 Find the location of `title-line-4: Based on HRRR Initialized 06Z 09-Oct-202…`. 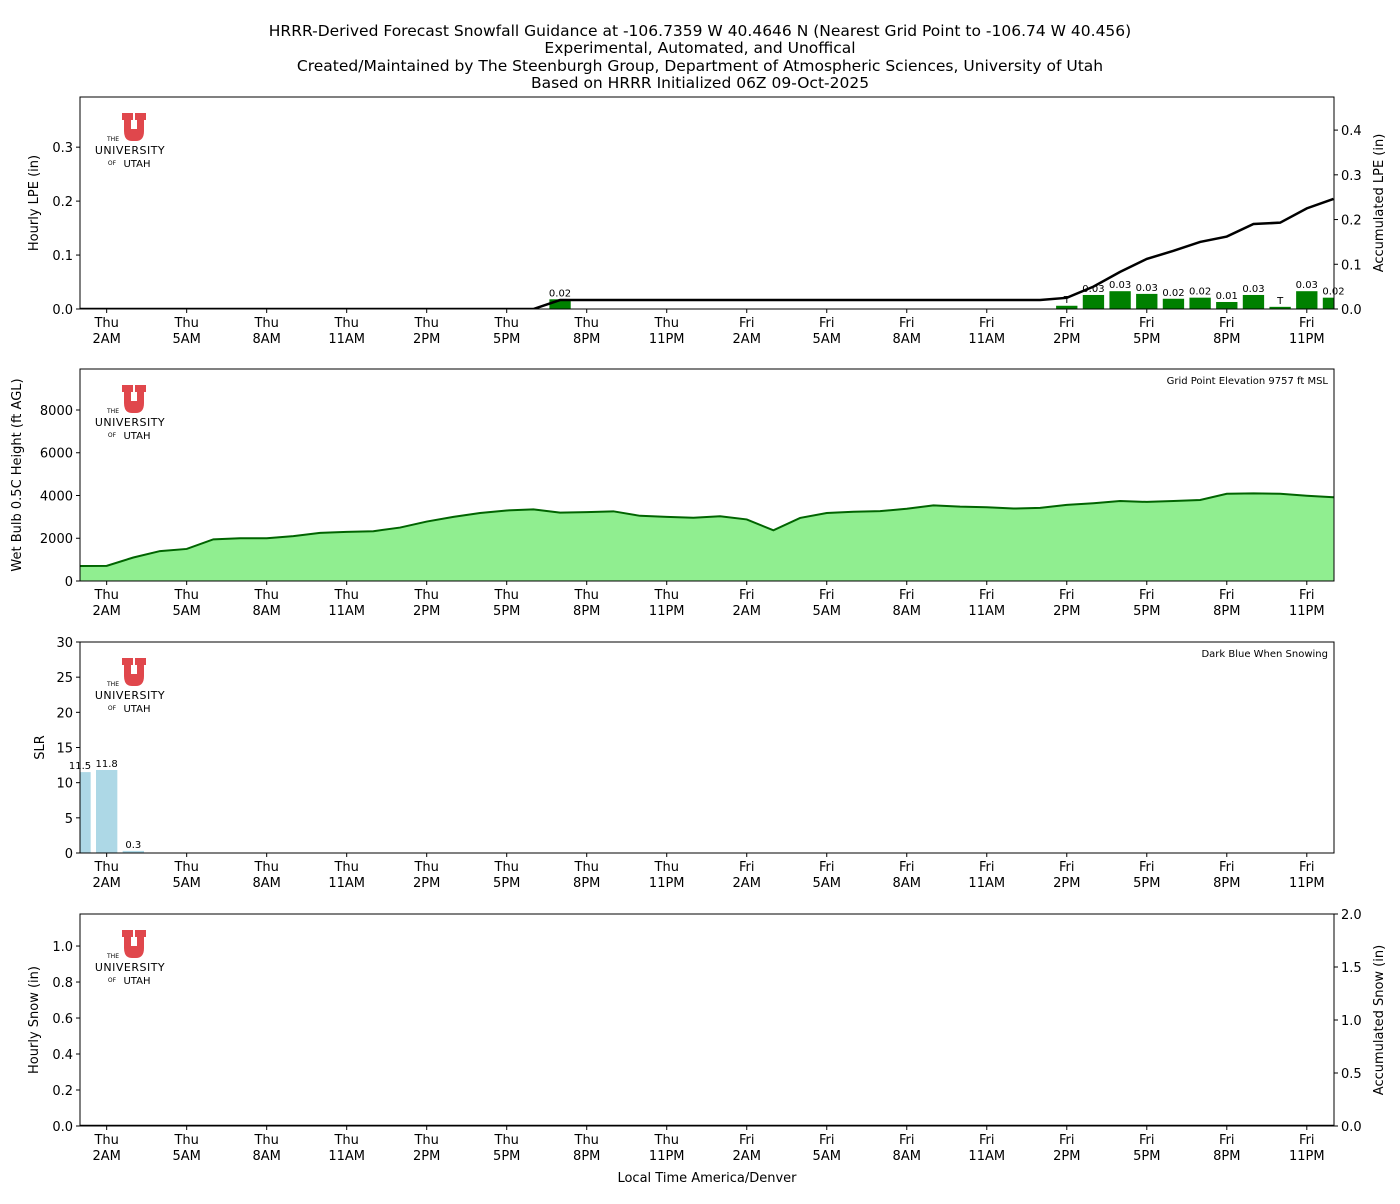

title-line-4: Based on HRRR Initialized 06Z 09-Oct-202… is located at coordinates (700, 83).